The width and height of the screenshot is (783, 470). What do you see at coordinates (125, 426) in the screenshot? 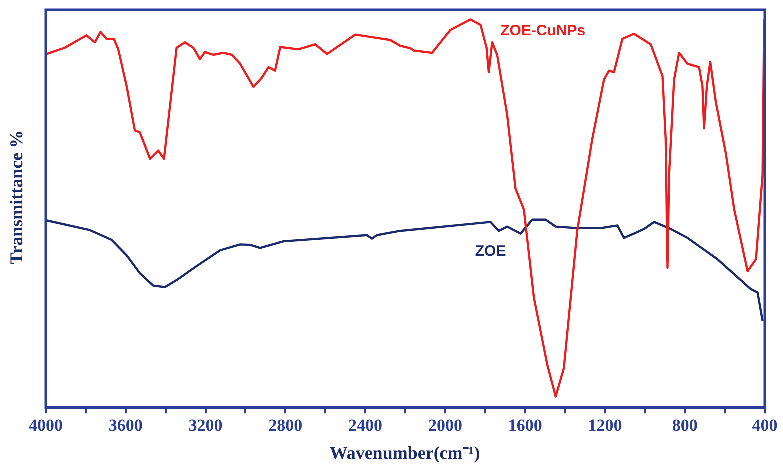
I see `x-tick-label: 3600` at bounding box center [125, 426].